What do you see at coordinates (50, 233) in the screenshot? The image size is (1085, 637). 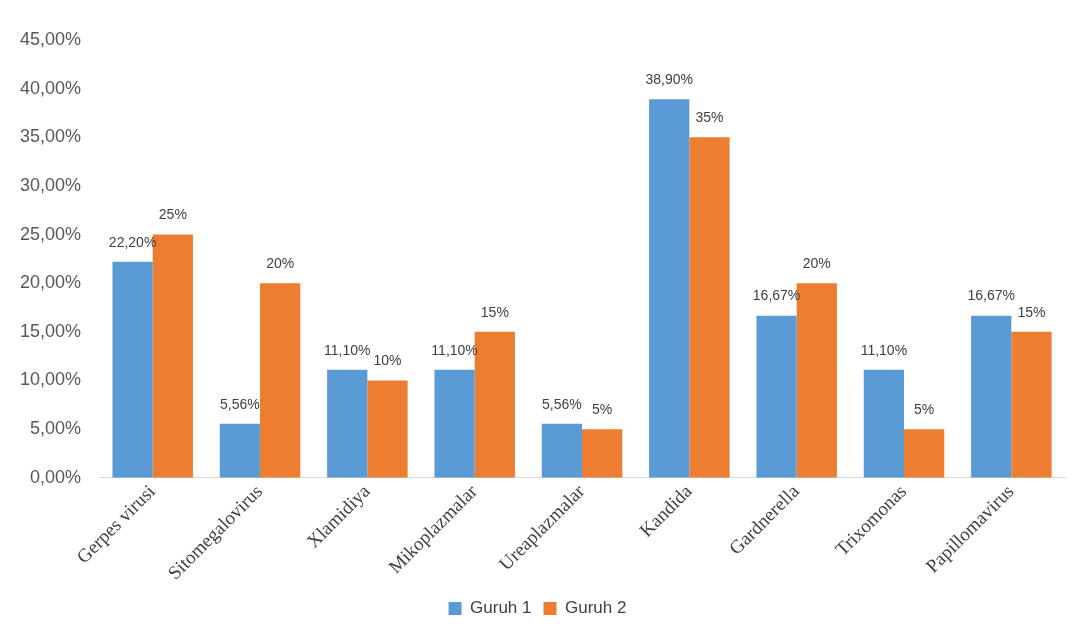 I see `y-tick-label: 25,00%` at bounding box center [50, 233].